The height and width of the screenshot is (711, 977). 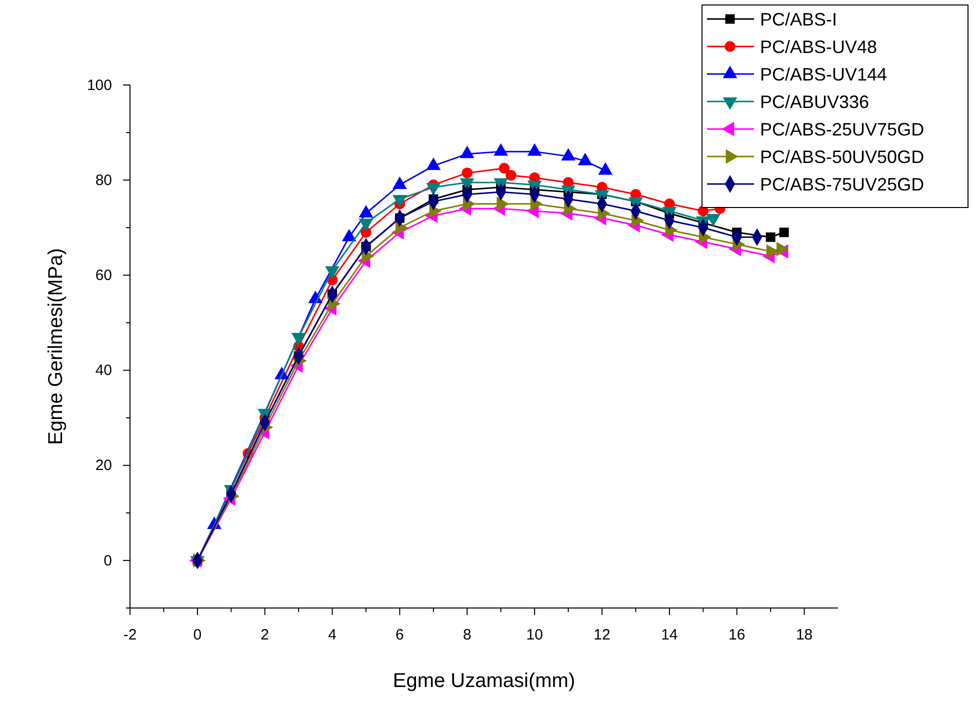 What do you see at coordinates (669, 635) in the screenshot?
I see `x-tick-label: 14` at bounding box center [669, 635].